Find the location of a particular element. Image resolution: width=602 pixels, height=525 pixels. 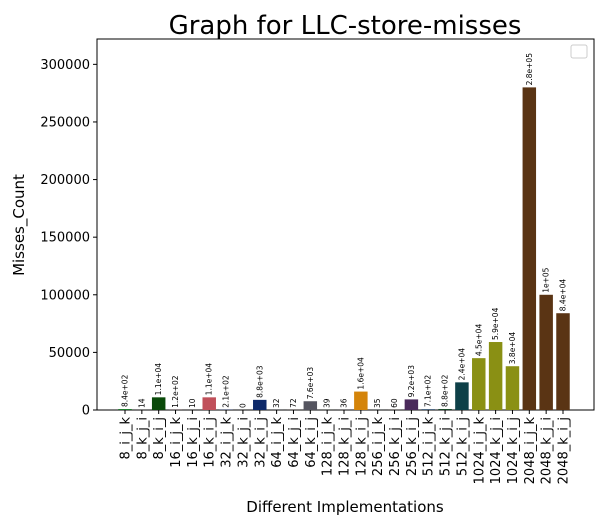

y-tick-label: 100000 is located at coordinates (65, 295).